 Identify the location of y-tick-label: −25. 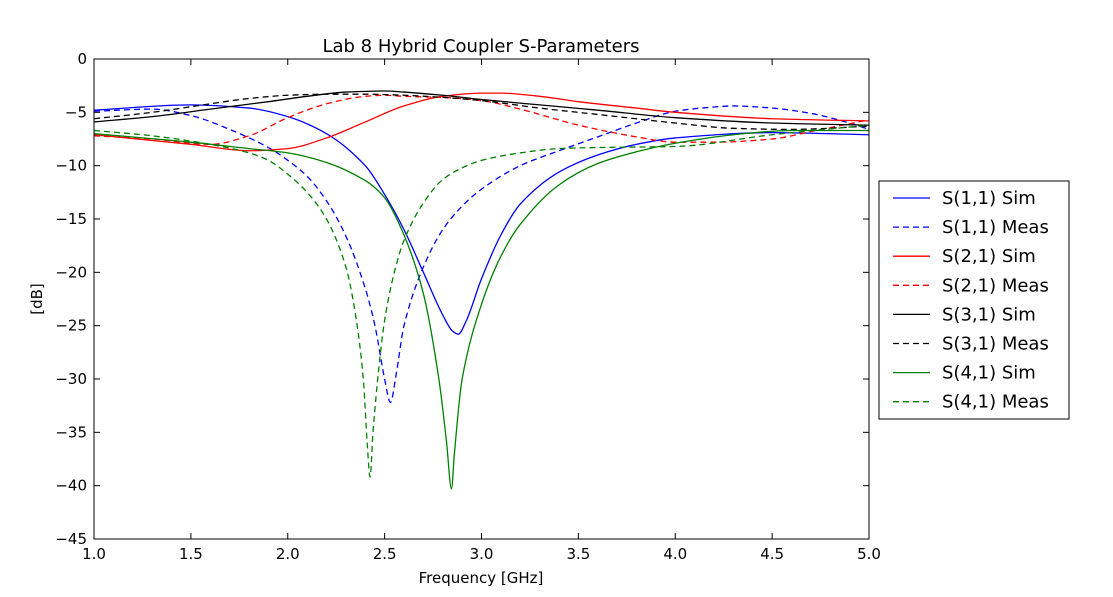
(71, 326).